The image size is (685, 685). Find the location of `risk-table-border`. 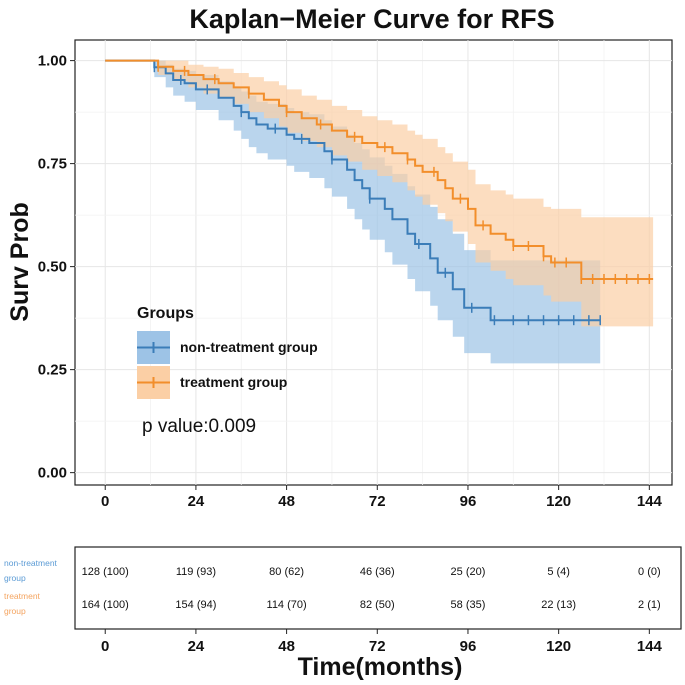

risk-table-border is located at coordinates (378, 588).